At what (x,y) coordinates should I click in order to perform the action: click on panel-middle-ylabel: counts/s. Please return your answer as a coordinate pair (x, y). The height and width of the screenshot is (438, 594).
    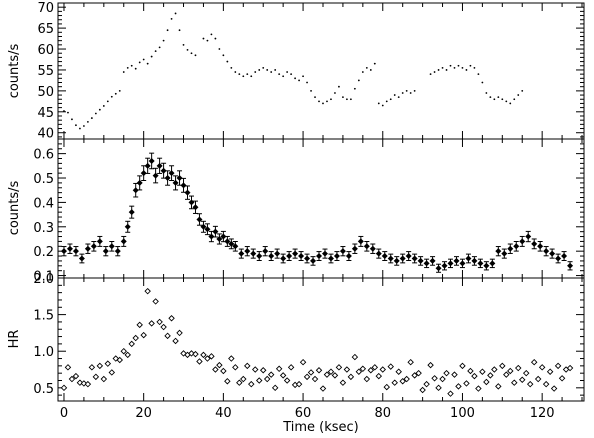
    Looking at the image, I should click on (14, 207).